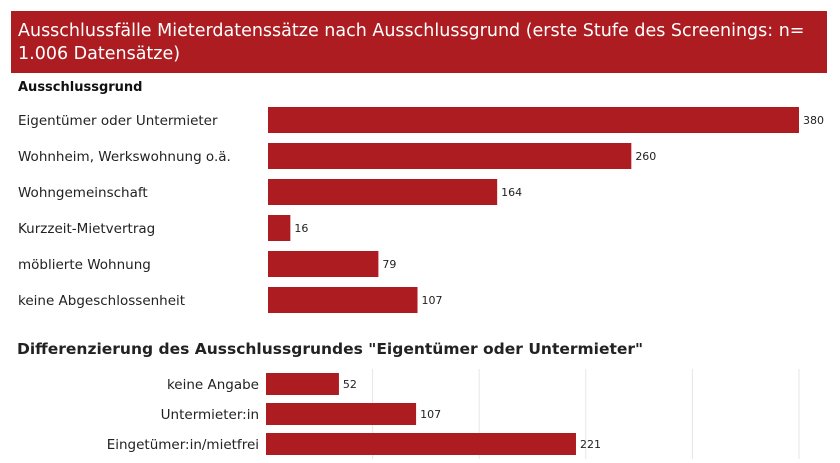  What do you see at coordinates (118, 121) in the screenshot?
I see `category-label: Eigentümer oder Untermieter` at bounding box center [118, 121].